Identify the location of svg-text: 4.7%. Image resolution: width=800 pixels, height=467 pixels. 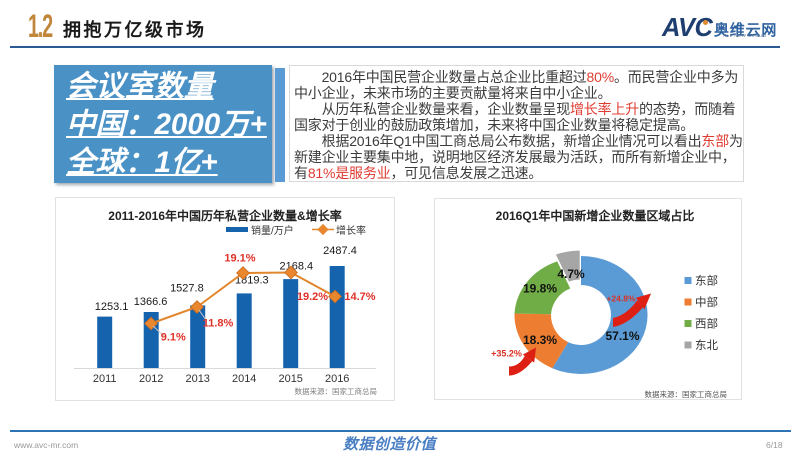
(571, 274).